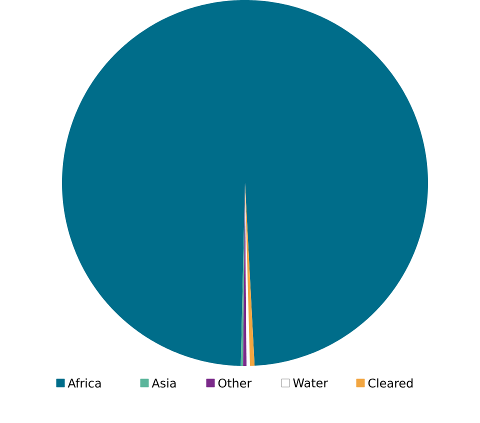  What do you see at coordinates (390, 383) in the screenshot?
I see `legend-label: Cleared` at bounding box center [390, 383].